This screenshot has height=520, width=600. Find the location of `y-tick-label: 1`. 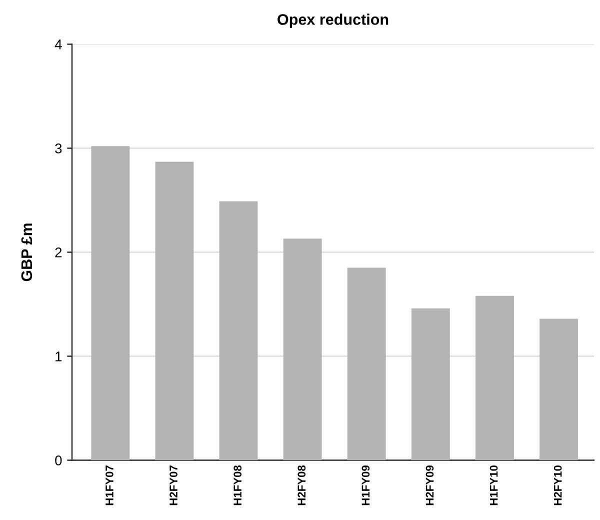

y-tick-label: 1 is located at coordinates (59, 357).